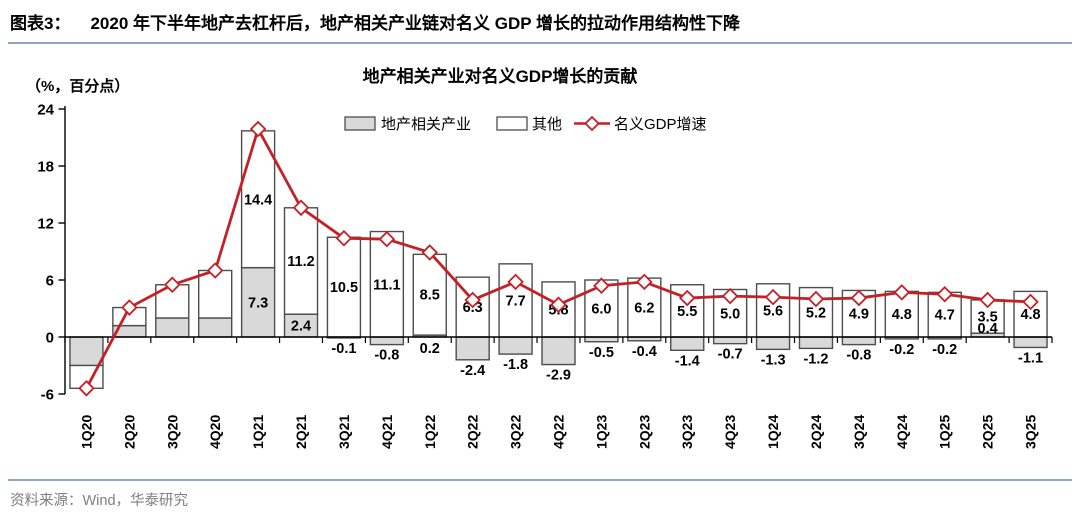 The image size is (1080, 519). Describe the element at coordinates (644, 432) in the screenshot. I see `x-axis-label: 2Q23` at that location.